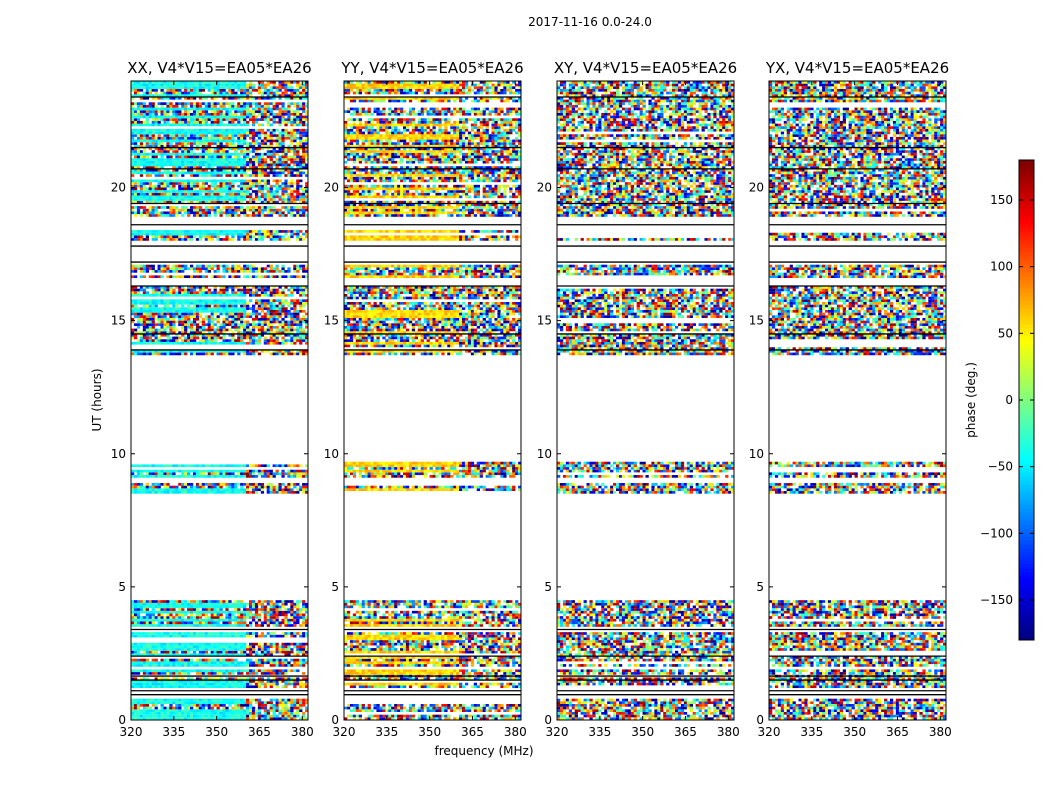  Describe the element at coordinates (756, 321) in the screenshot. I see `panel-4-ytick-label: 15` at that location.